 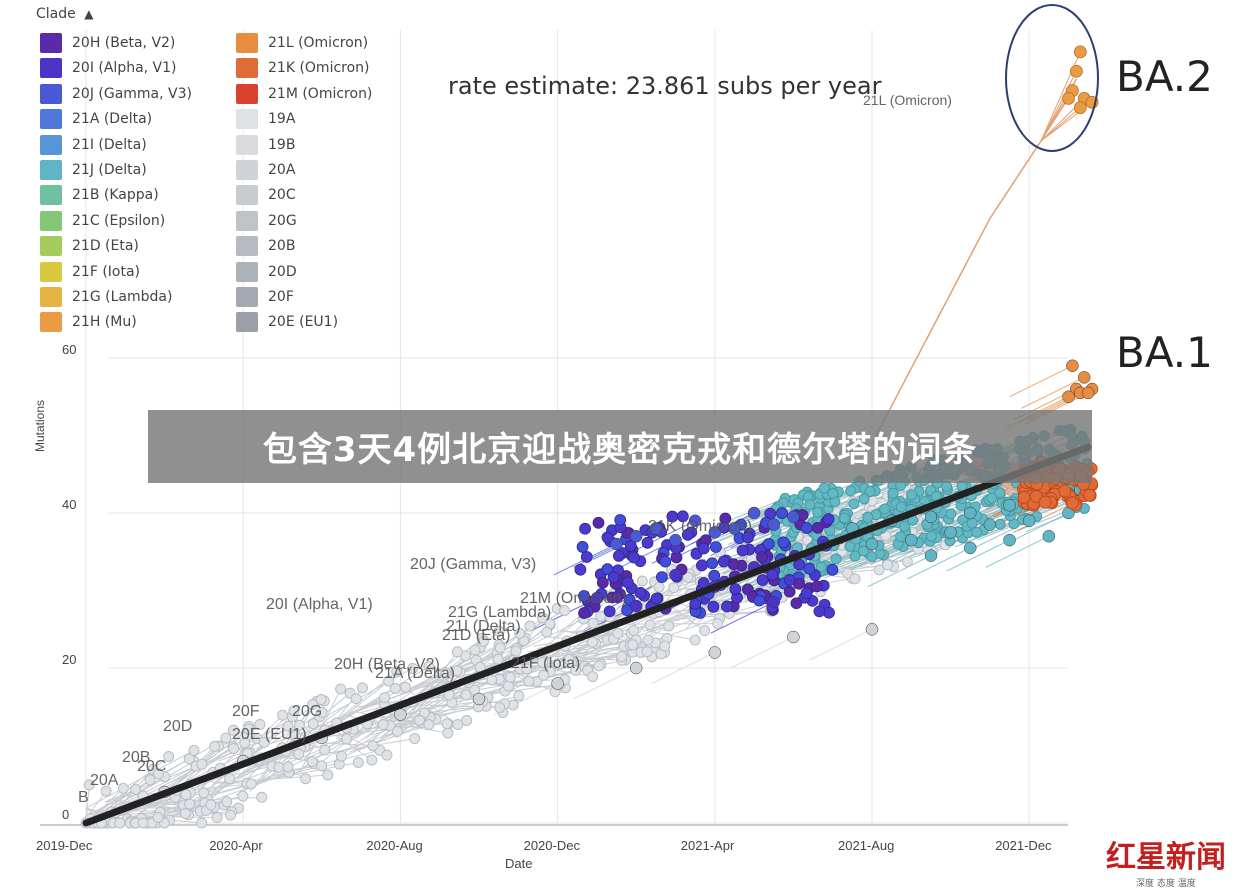 What do you see at coordinates (307, 711) in the screenshot?
I see `clade-annotation: 20G` at bounding box center [307, 711].